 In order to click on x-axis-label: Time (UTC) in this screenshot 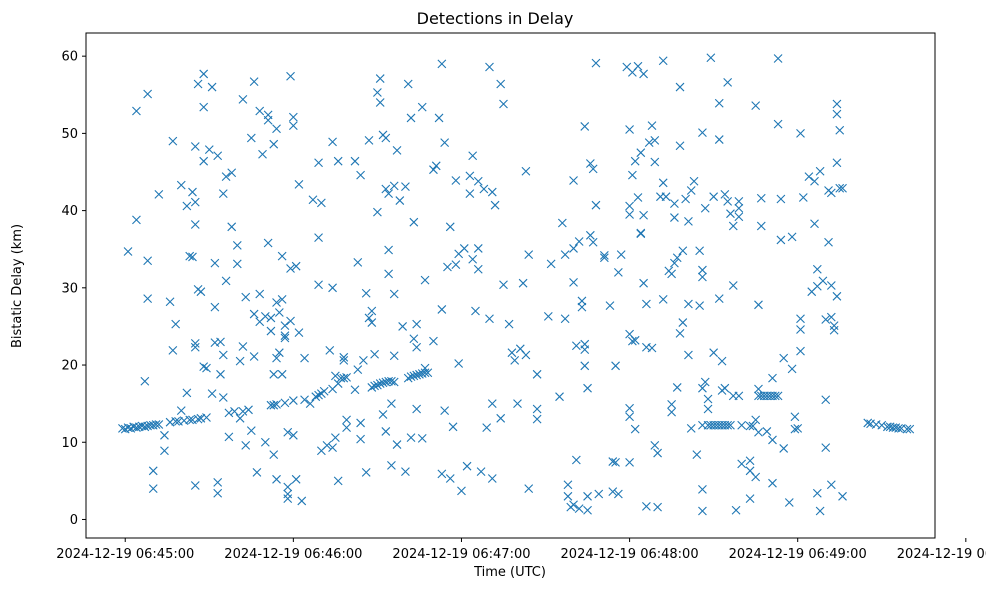, I will do `click(509, 572)`.